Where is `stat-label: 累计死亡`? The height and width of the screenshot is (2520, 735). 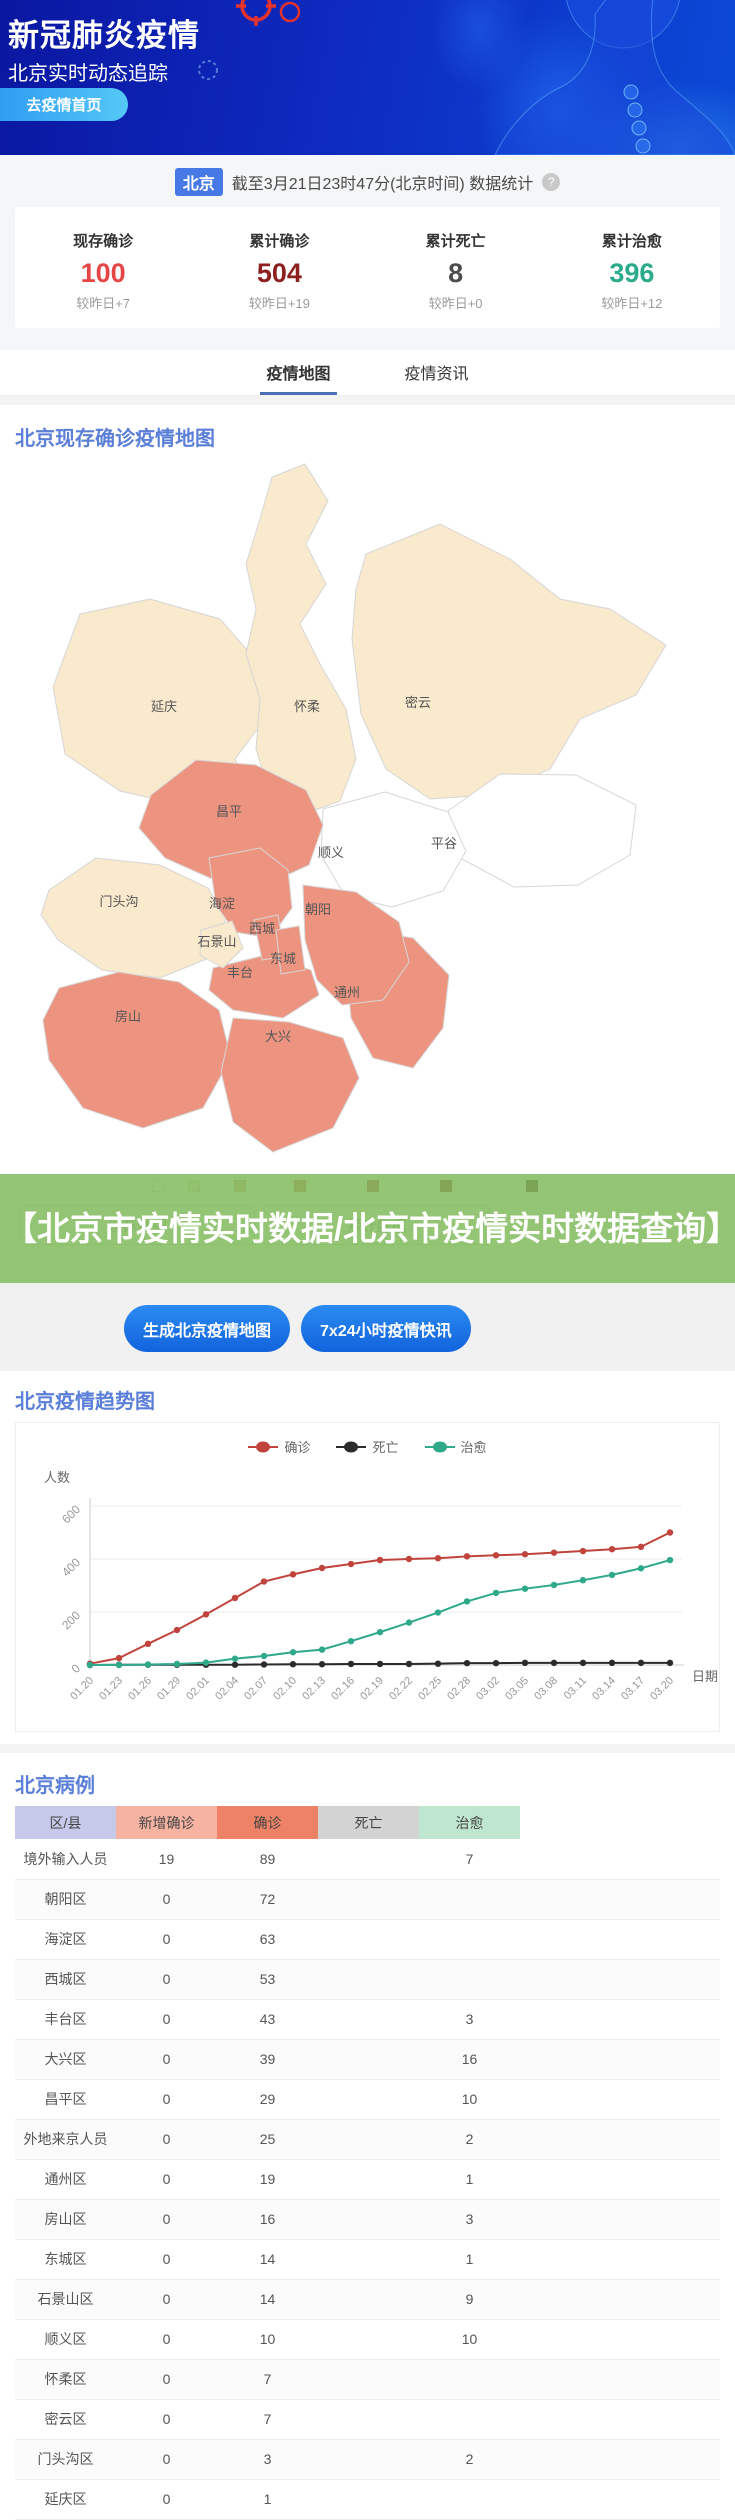 stat-label: 累计死亡 is located at coordinates (455, 241).